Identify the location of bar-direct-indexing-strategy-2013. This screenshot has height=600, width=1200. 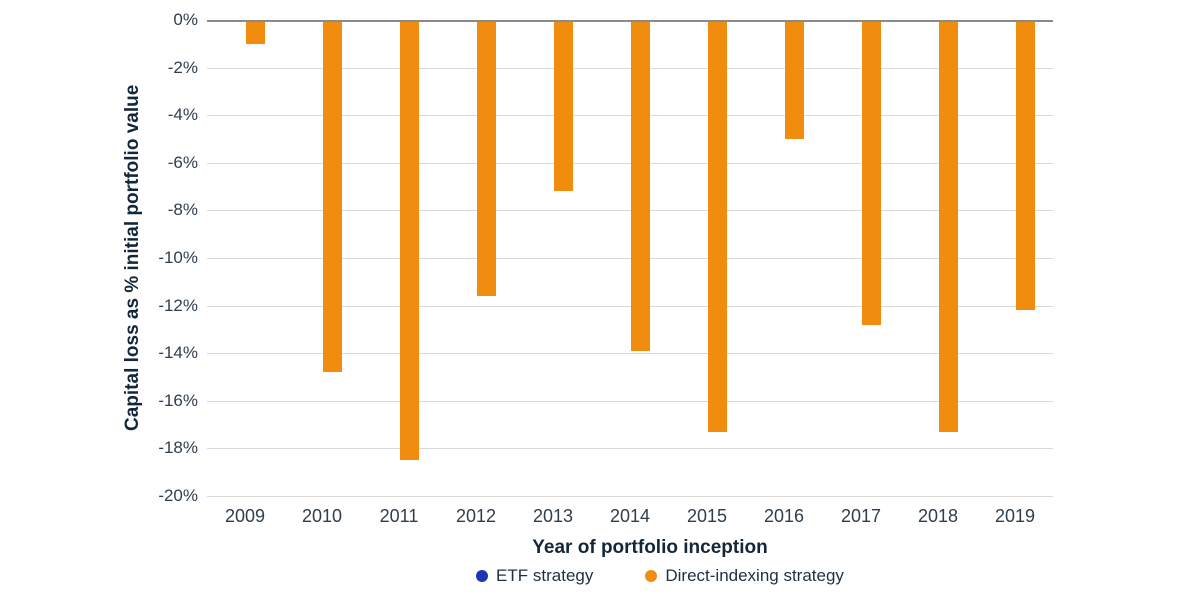
(563, 105).